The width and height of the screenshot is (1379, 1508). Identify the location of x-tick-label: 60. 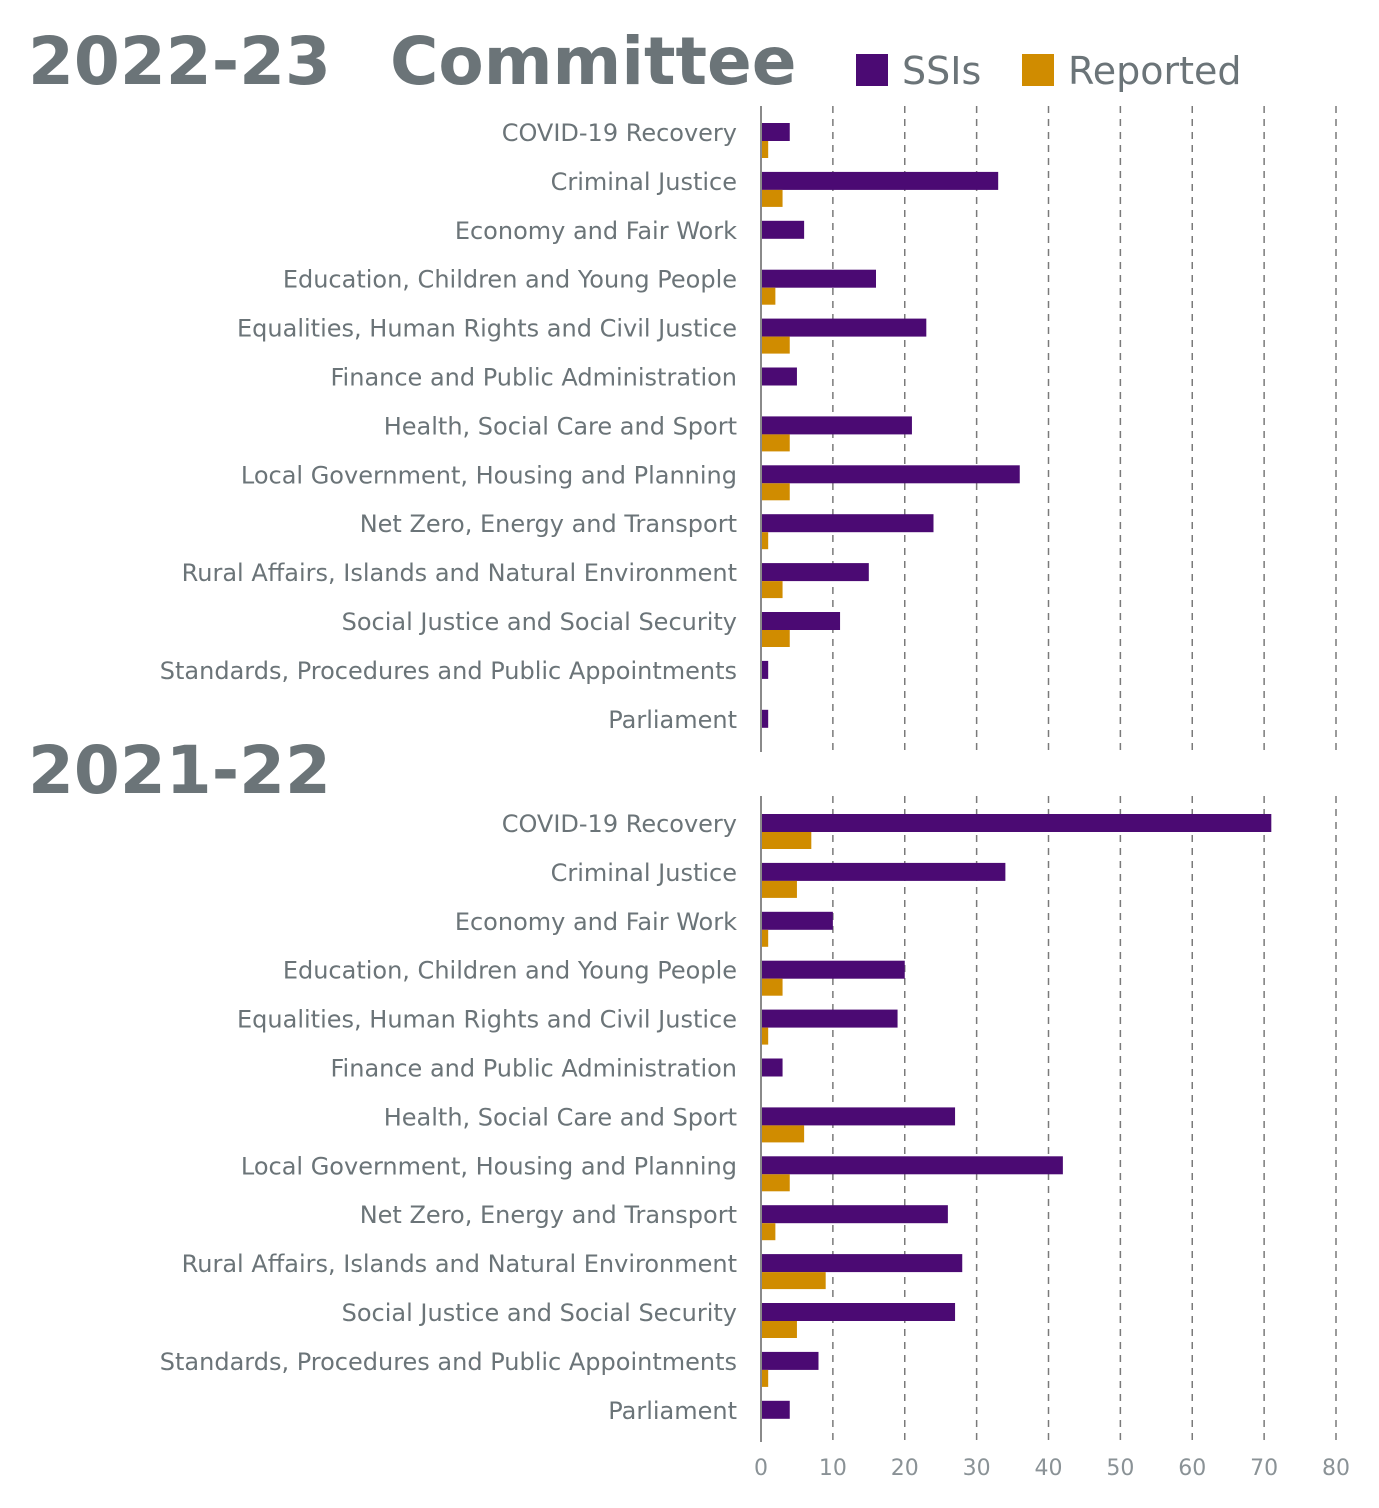
(1192, 1468).